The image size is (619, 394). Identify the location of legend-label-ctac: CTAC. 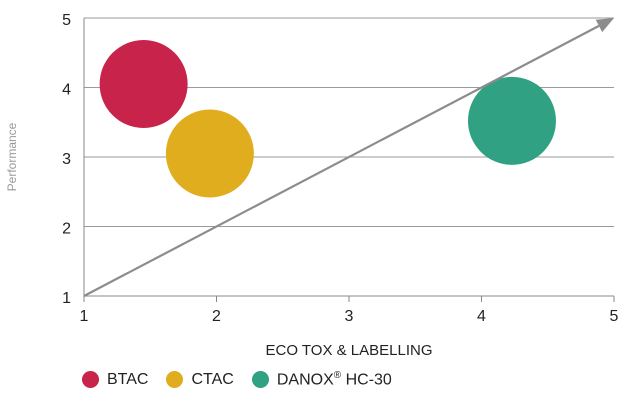
(212, 379).